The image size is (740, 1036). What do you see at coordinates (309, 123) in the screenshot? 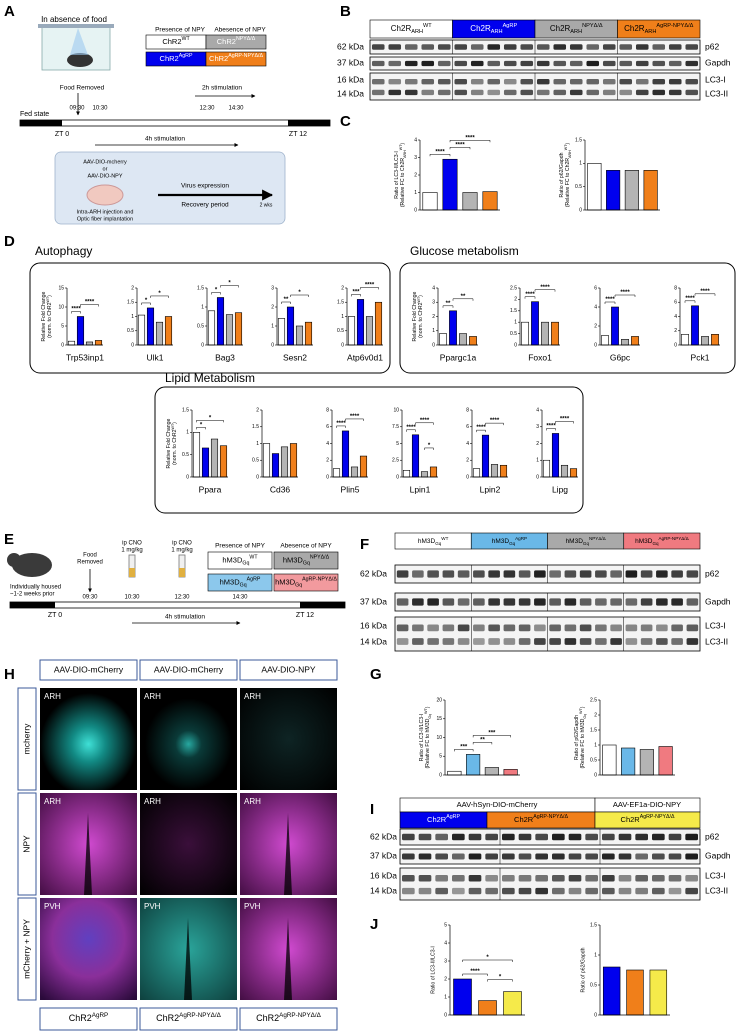
I see `dark-phase` at bounding box center [309, 123].